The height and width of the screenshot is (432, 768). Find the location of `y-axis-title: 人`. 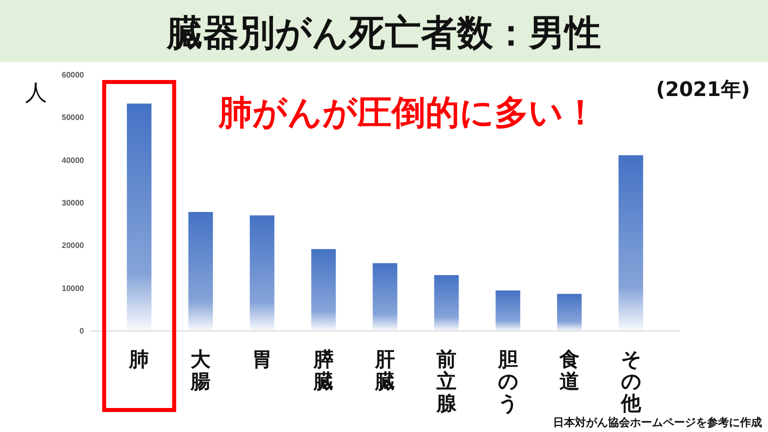

y-axis-title: 人 is located at coordinates (36, 93).